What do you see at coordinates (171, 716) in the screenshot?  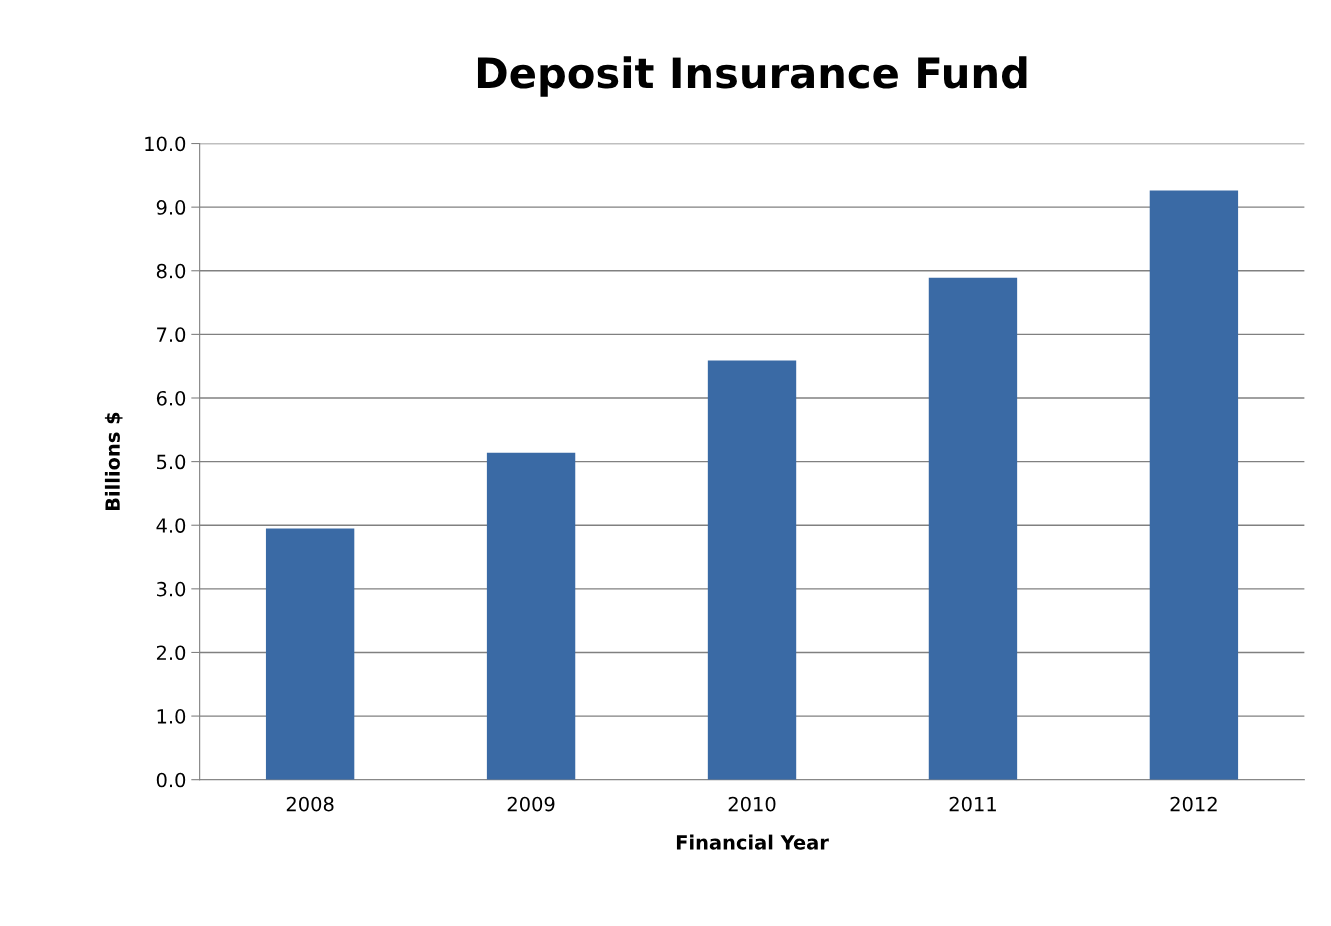 I see `y-tick-label: 1.0` at bounding box center [171, 716].